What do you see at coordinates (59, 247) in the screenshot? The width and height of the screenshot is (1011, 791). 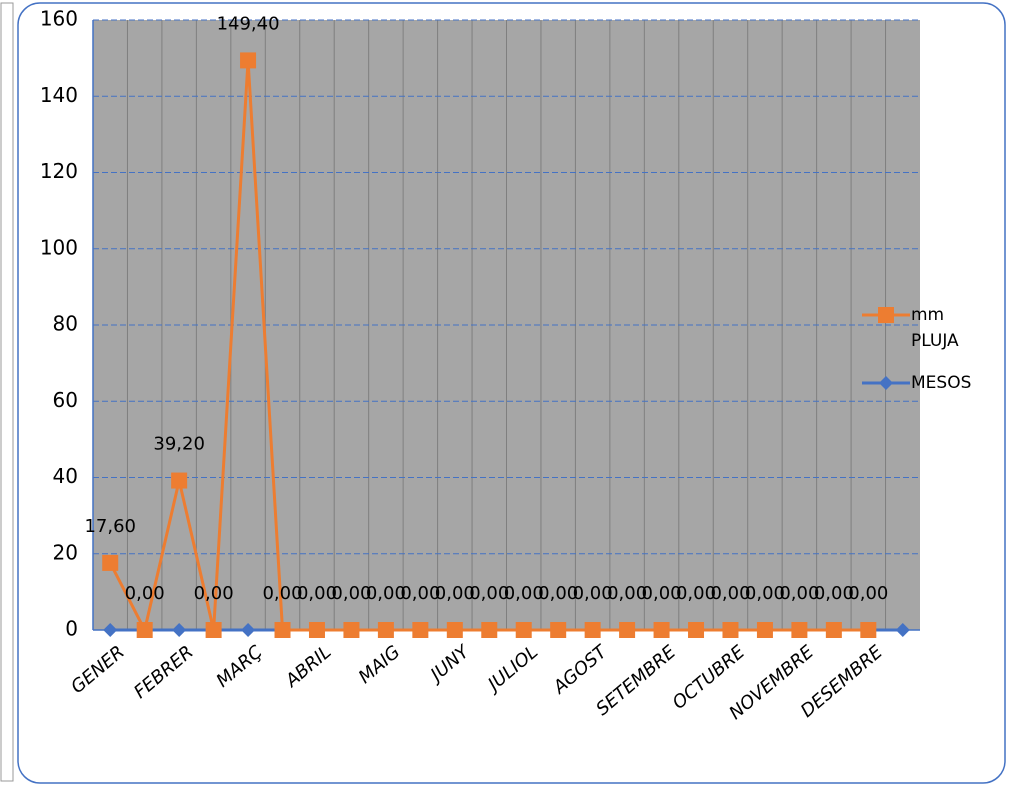 I see `y-tick-label: 100` at bounding box center [59, 247].